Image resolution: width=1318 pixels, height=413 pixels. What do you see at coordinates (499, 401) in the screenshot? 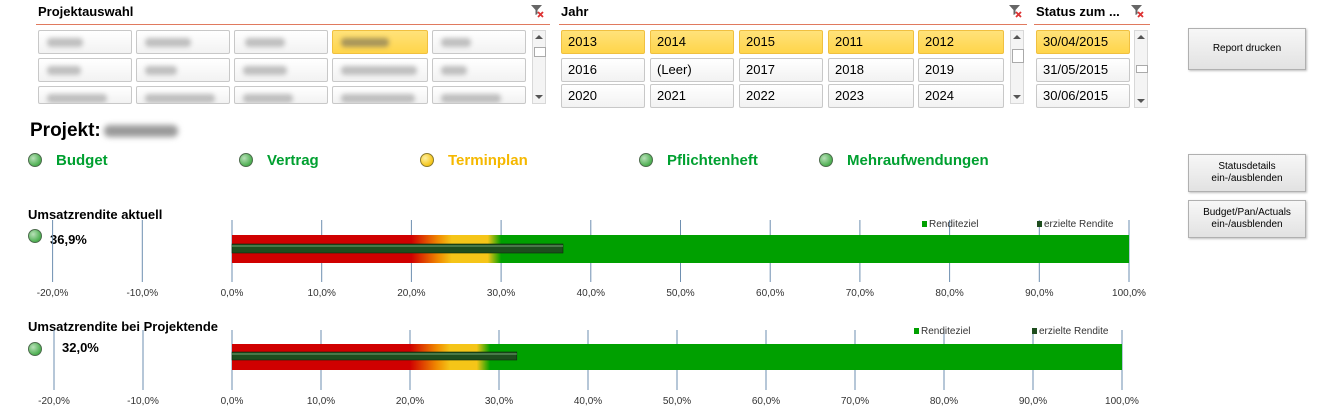
I see `x-tick-label: 30,0%` at bounding box center [499, 401].